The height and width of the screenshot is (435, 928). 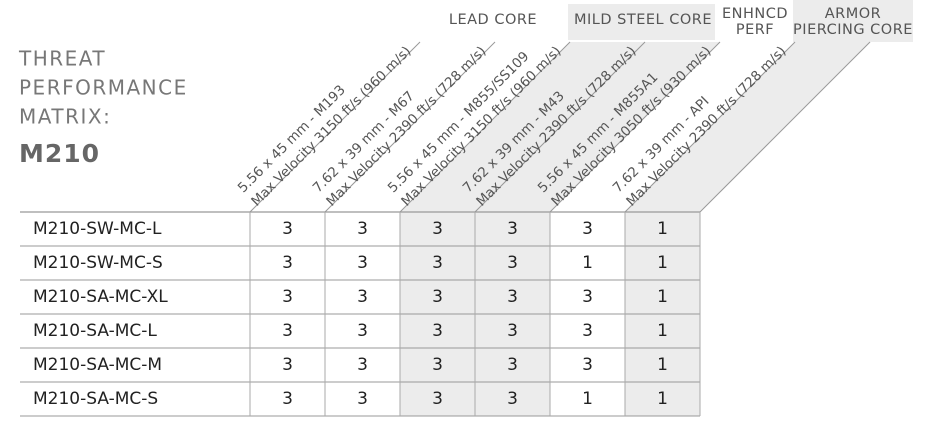 I want to click on row-name: M210-SA-MC-M, so click(x=97, y=365).